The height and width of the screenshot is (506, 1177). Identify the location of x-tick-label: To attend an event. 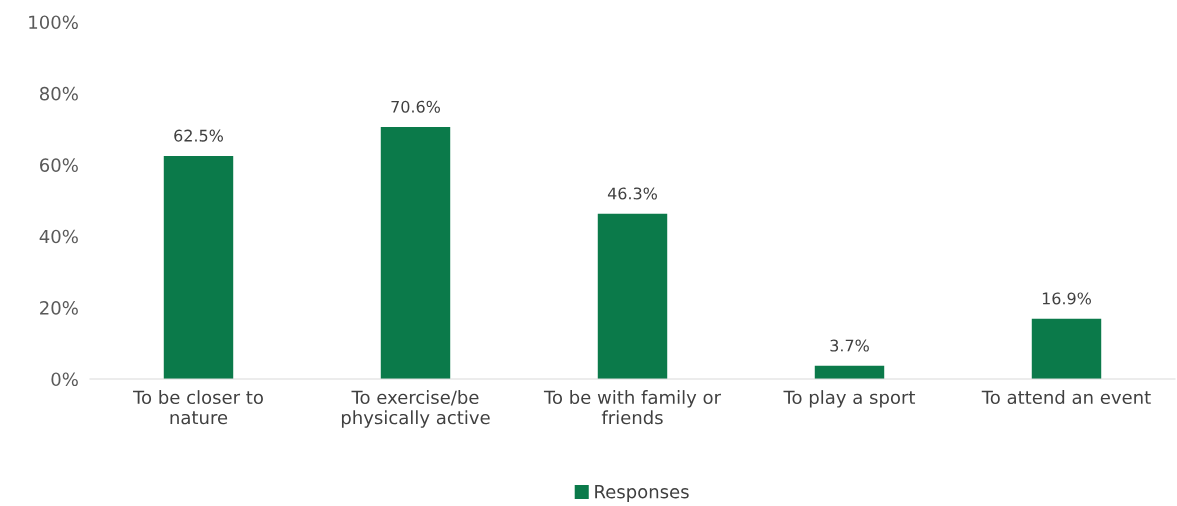
(1066, 397).